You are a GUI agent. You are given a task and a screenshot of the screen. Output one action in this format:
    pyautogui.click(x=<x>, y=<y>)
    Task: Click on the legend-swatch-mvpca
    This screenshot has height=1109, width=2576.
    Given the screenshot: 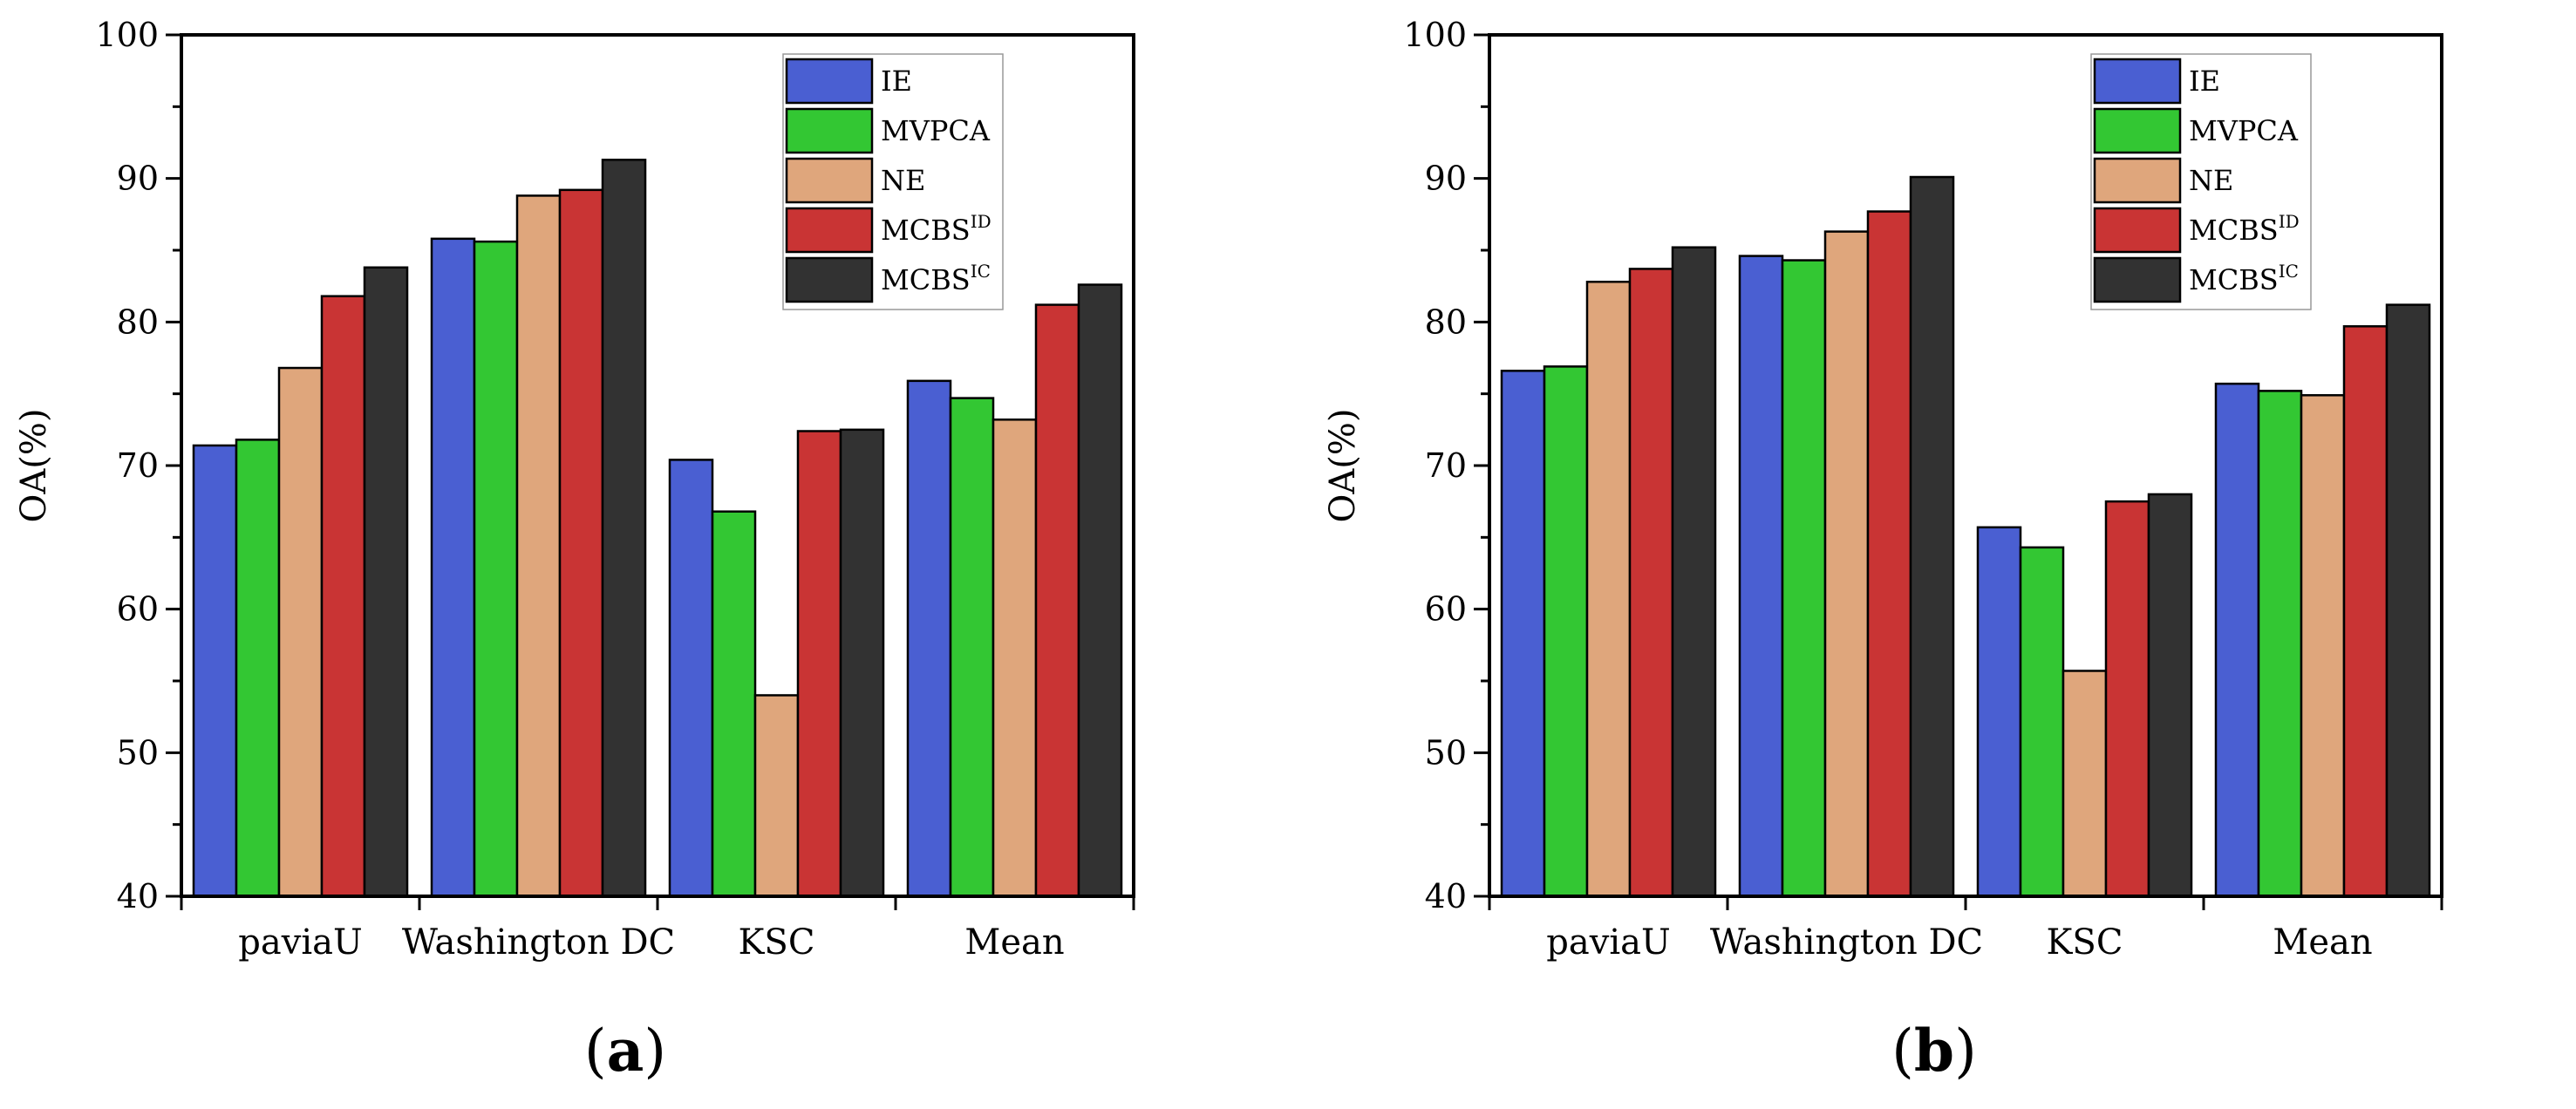 What is the action you would take?
    pyautogui.click(x=2137, y=130)
    